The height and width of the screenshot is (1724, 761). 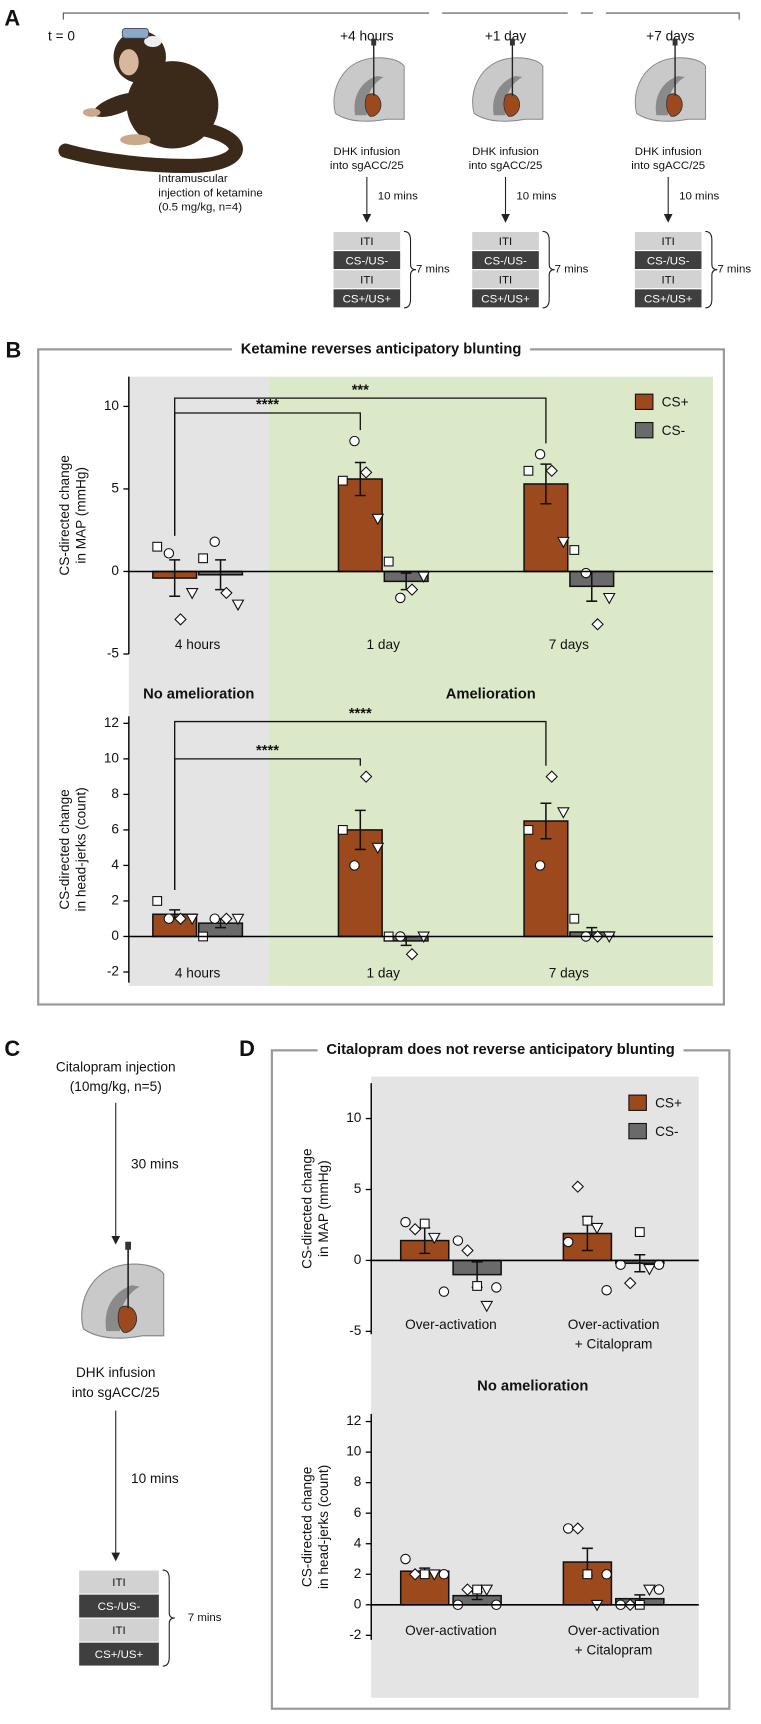 I want to click on panel-title: Ketamine reverses anticipatory blunting, so click(x=381, y=349).